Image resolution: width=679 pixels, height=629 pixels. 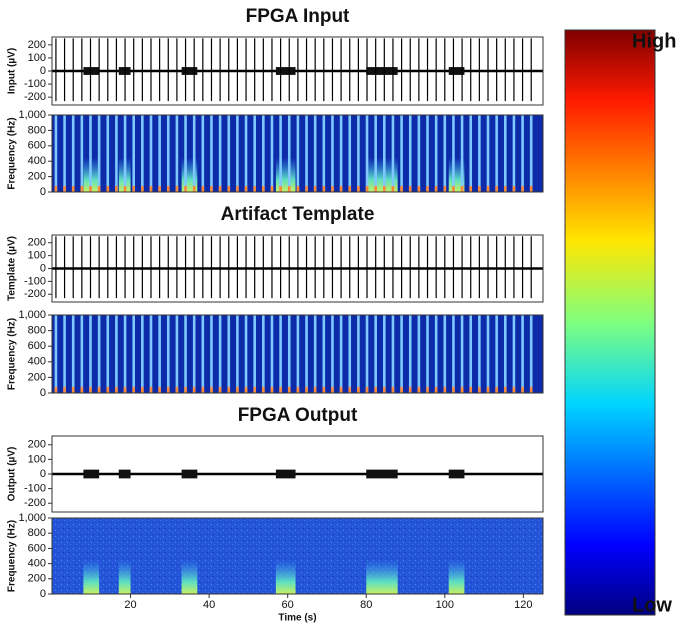 I want to click on colorbar, so click(x=610, y=322).